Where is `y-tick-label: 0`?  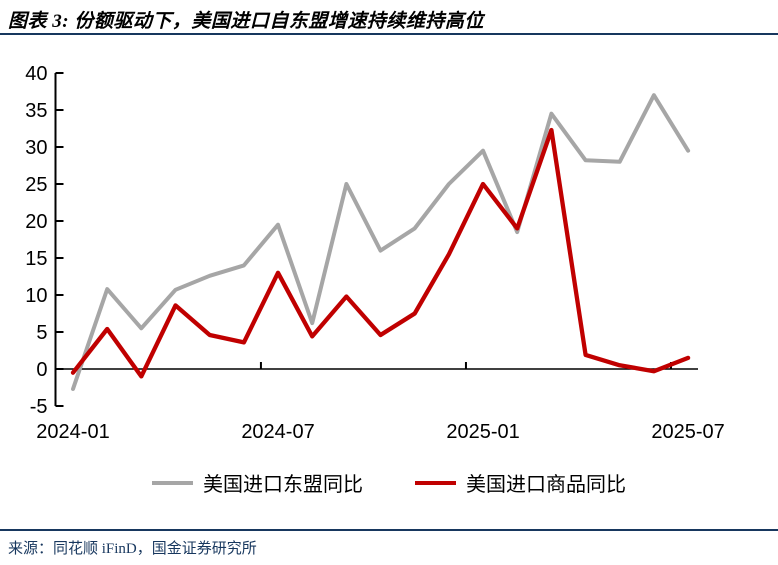 y-tick-label: 0 is located at coordinates (41, 370).